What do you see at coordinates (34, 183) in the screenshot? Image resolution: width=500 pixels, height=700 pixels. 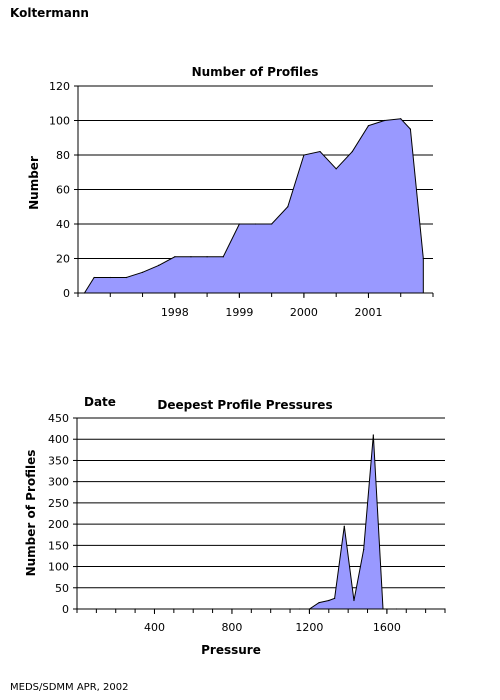 I see `chart1-ylabel: Number` at bounding box center [34, 183].